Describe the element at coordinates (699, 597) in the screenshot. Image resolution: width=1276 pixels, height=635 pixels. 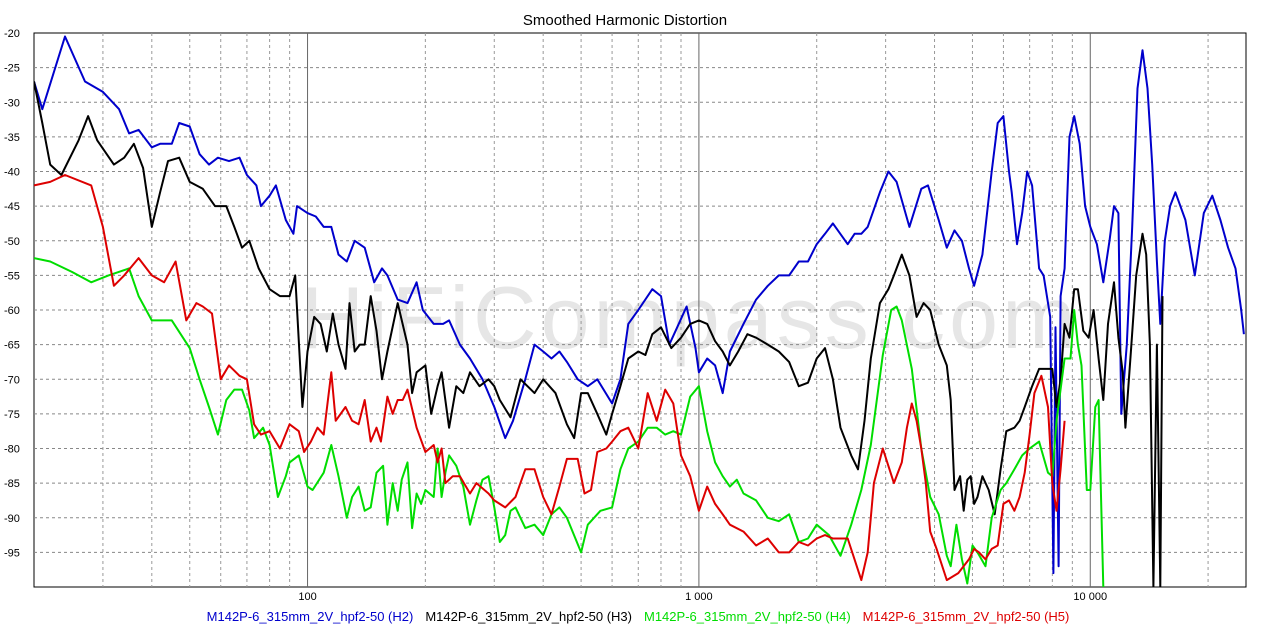
I see `x-tick-label: 1 000` at that location.